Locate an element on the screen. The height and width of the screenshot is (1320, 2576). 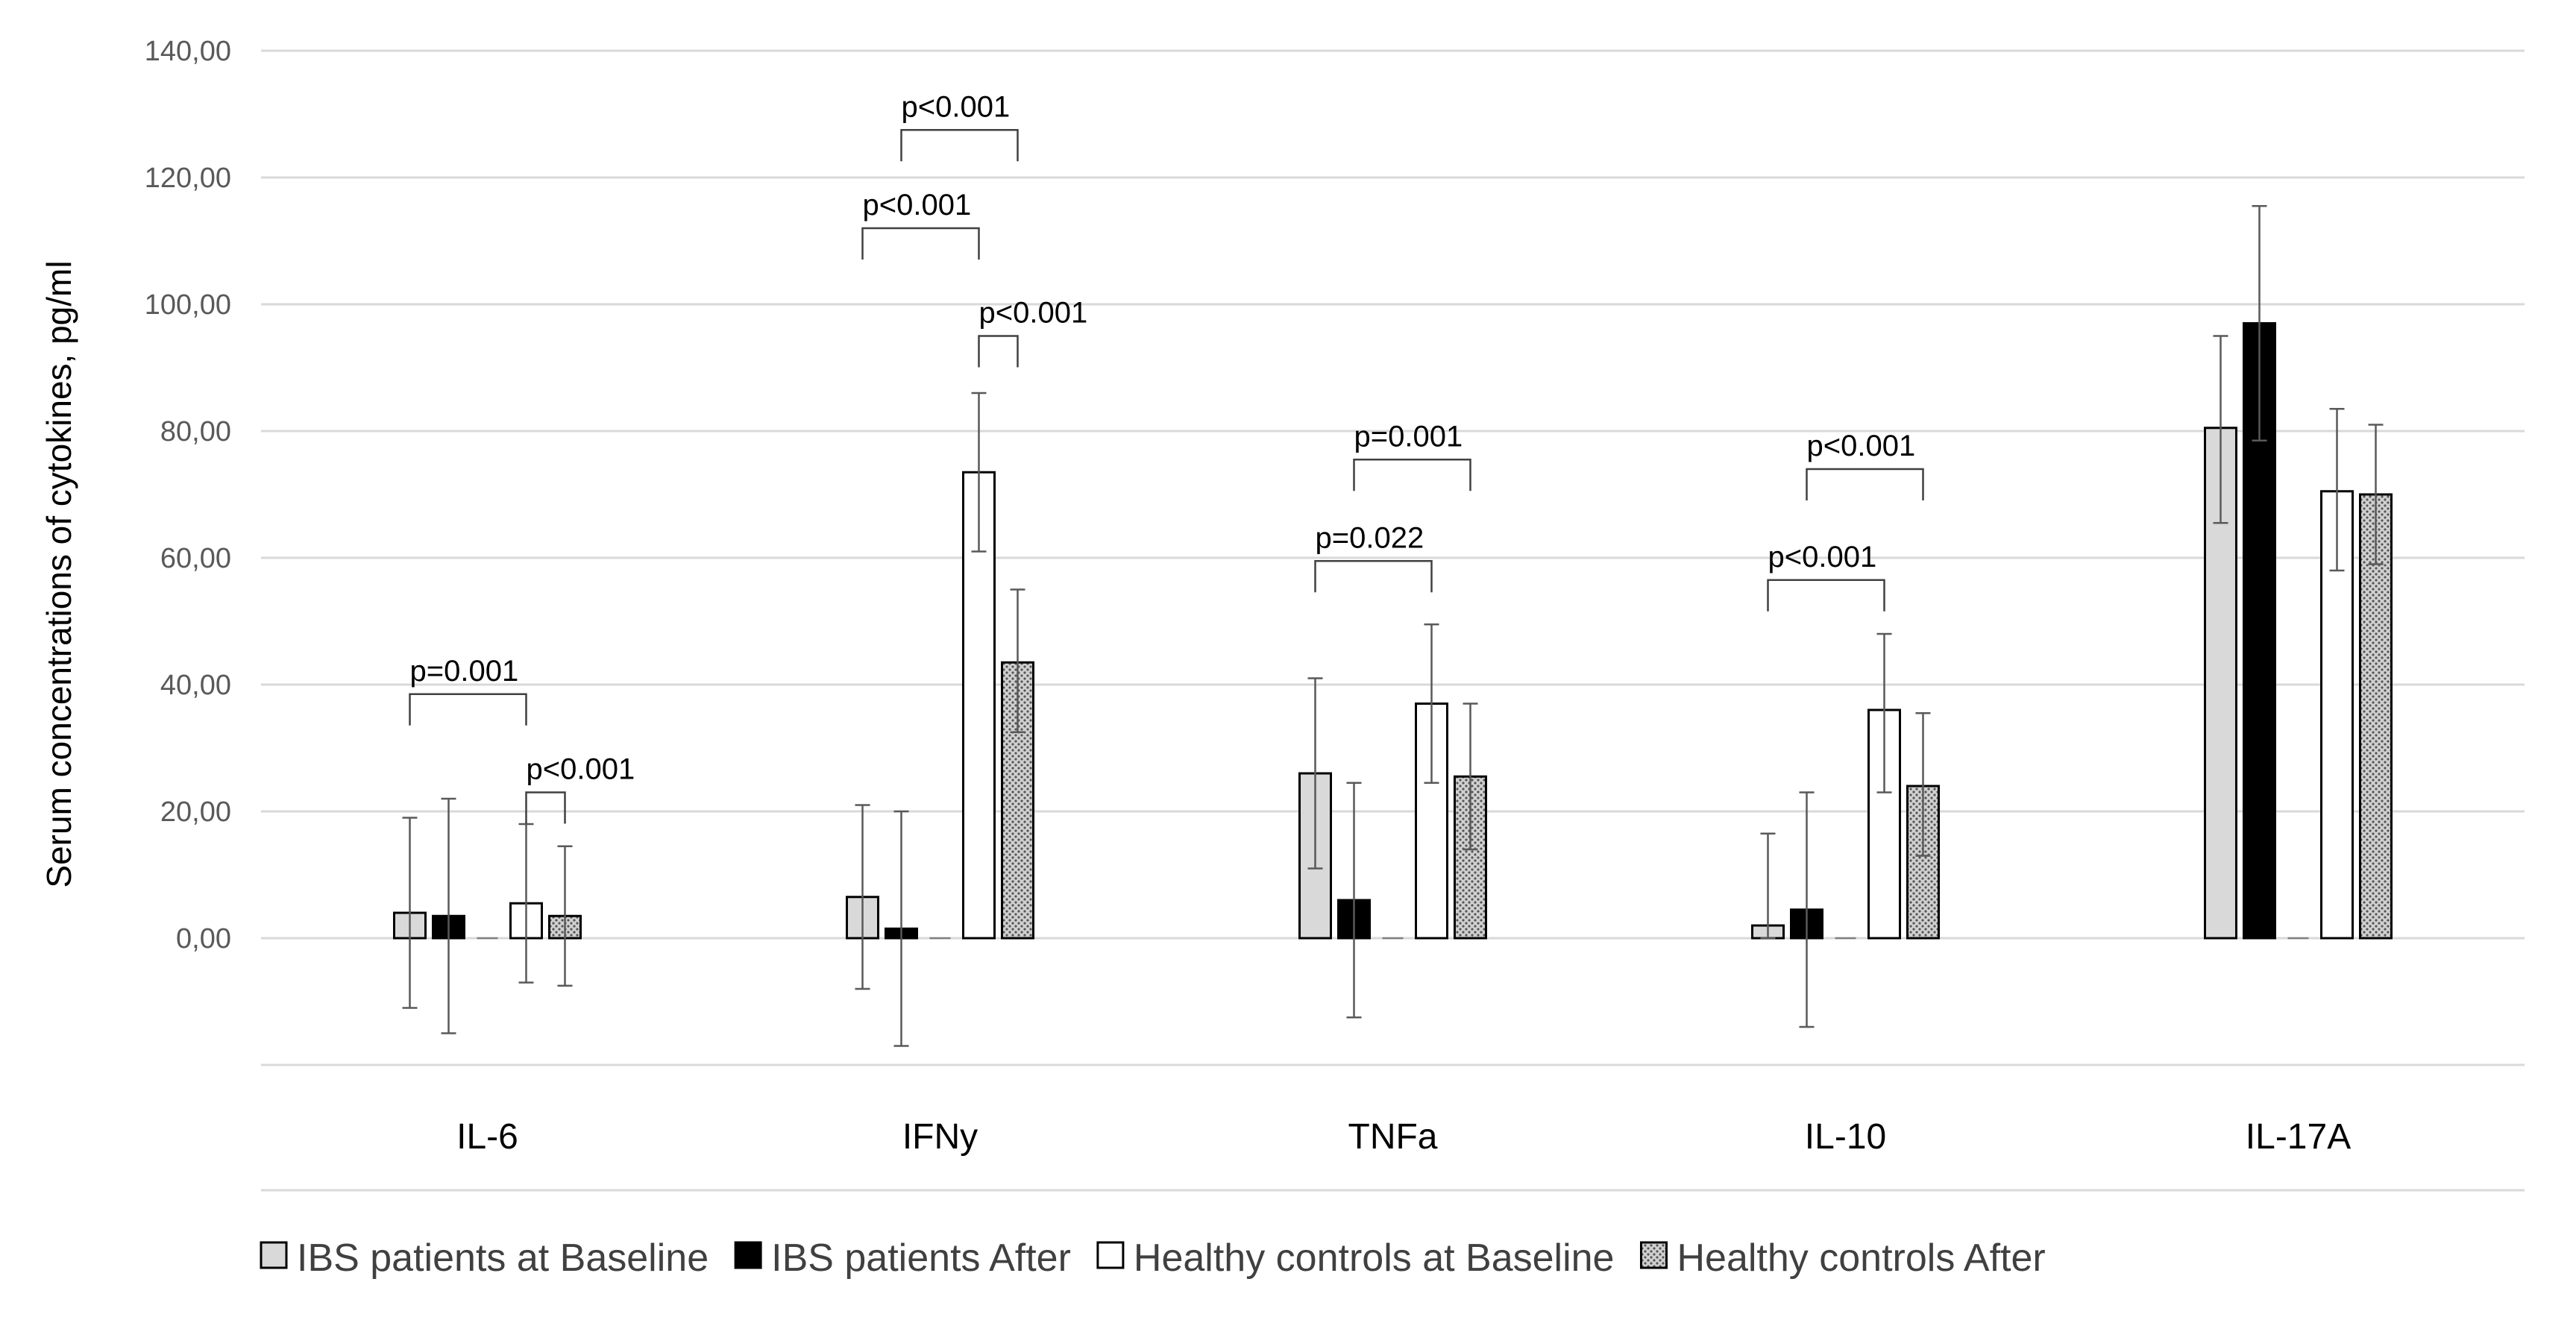
category-labels: IL-6 IFNy TNFa IL-10 IL-17A is located at coordinates (1403, 1137).